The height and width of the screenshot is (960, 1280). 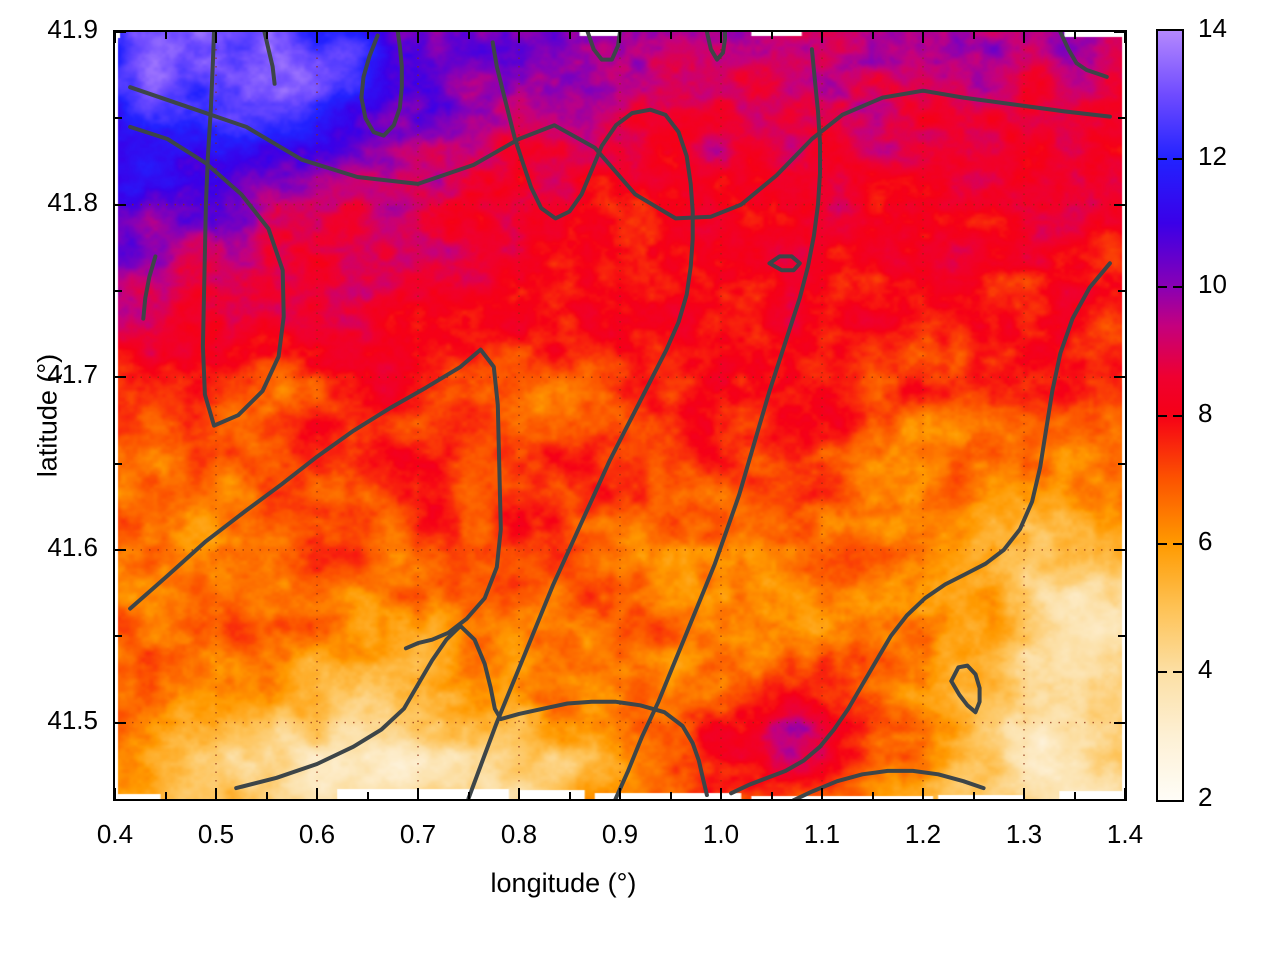 I want to click on y-axis-tick-label: 41.5, so click(x=72, y=719).